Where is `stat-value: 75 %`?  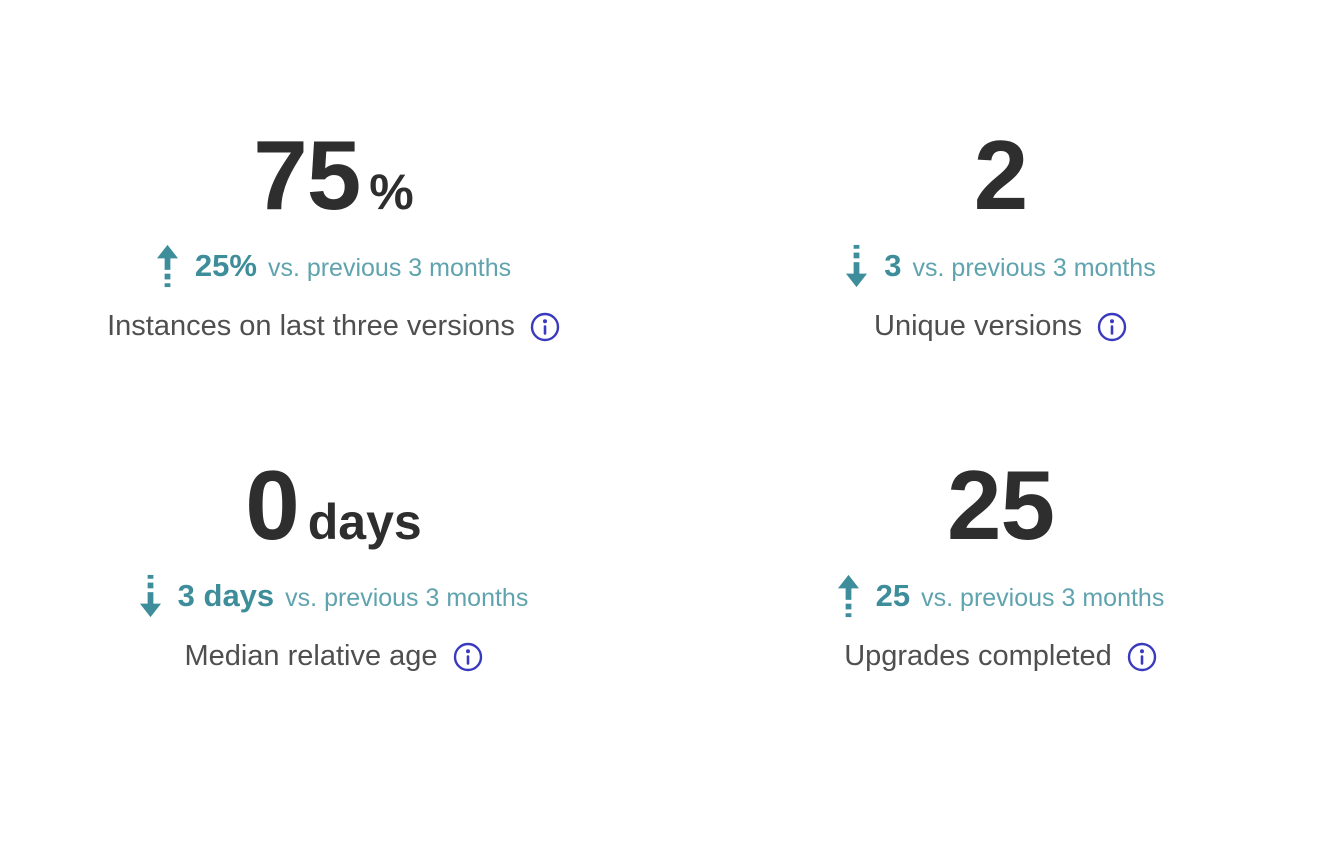 stat-value: 75 % is located at coordinates (333, 175).